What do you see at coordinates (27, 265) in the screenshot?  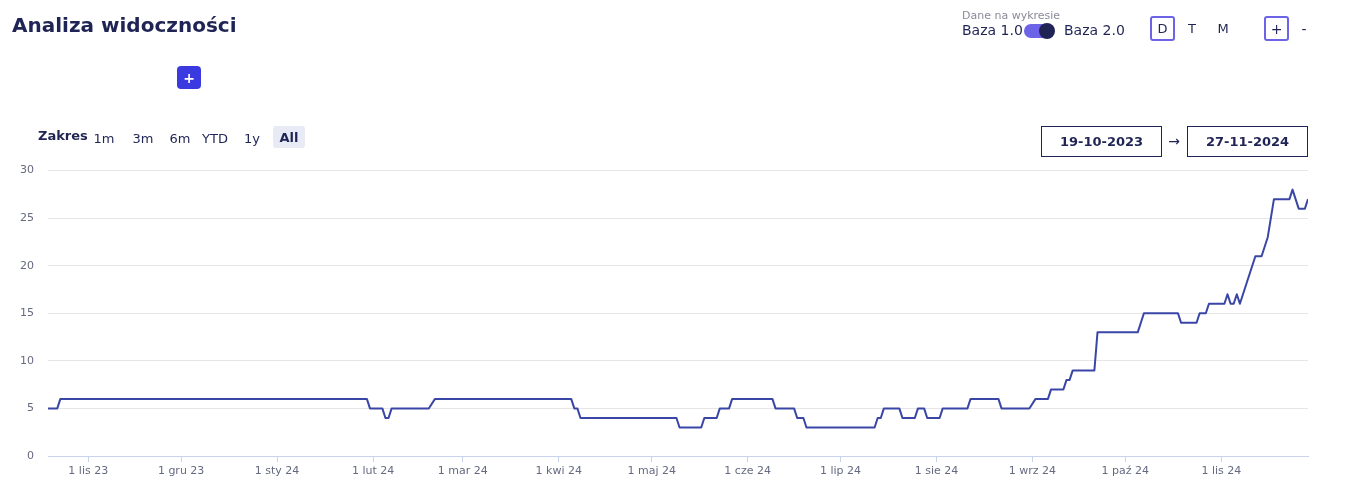 I see `y-tick-label: 20` at bounding box center [27, 265].